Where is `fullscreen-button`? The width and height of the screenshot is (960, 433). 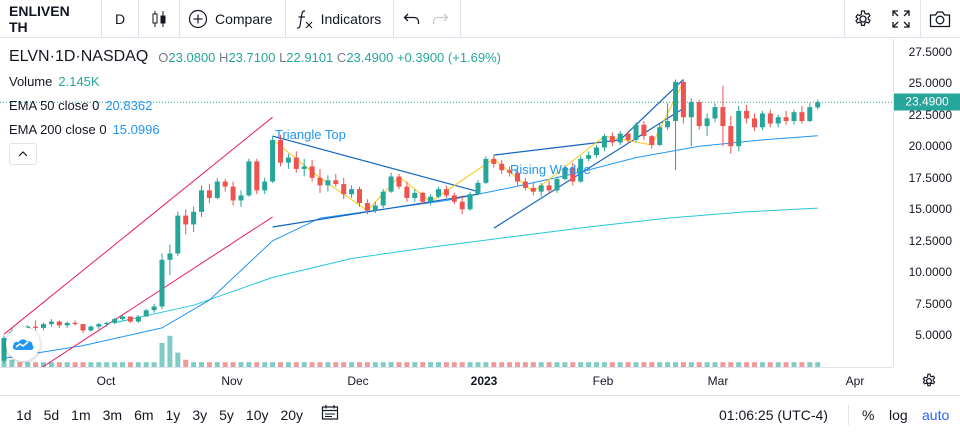 fullscreen-button is located at coordinates (901, 19).